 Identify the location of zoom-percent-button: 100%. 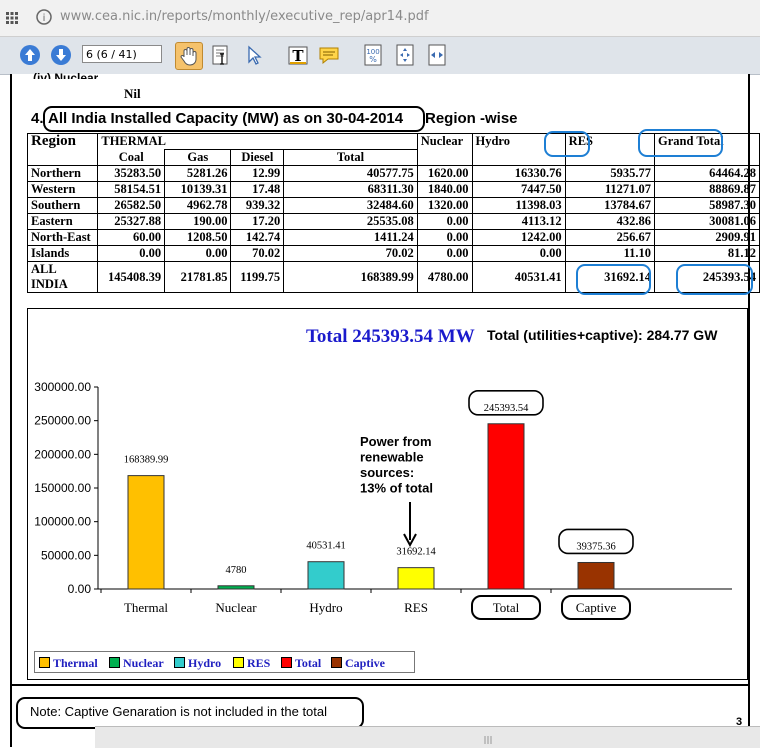
(373, 55).